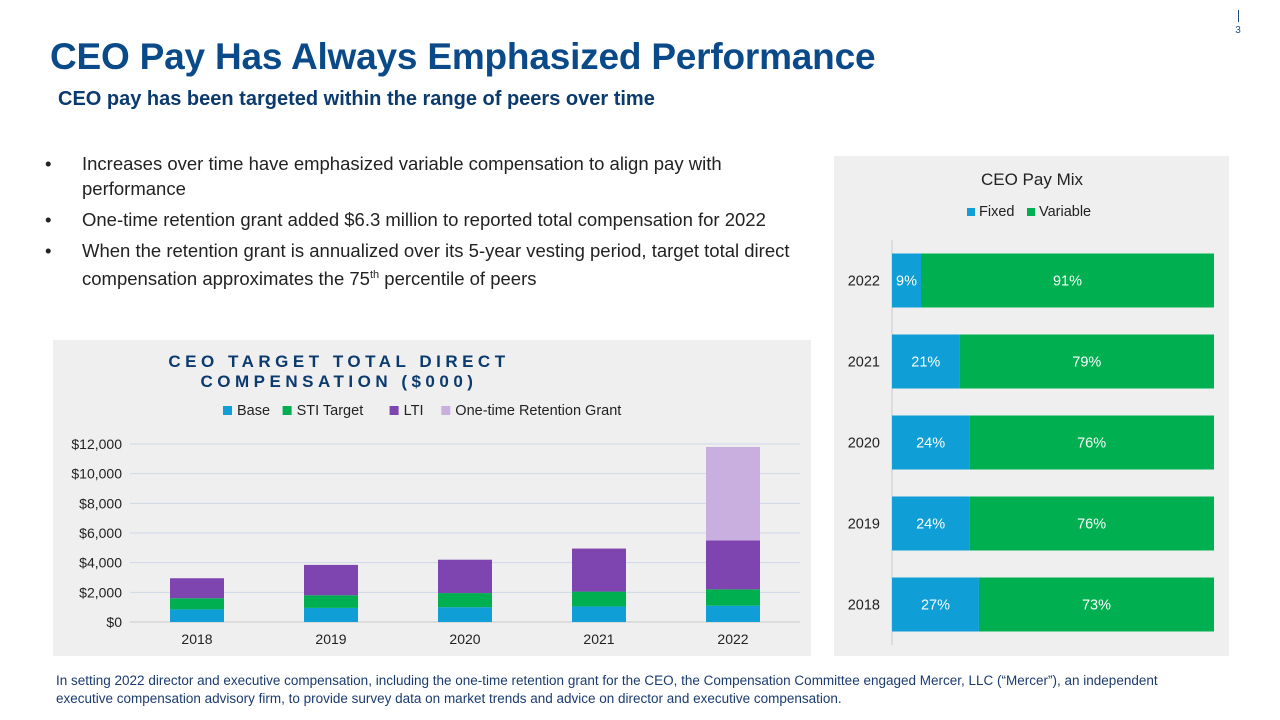 This screenshot has height=720, width=1280. I want to click on y-tick-label: $6,000, so click(100, 533).